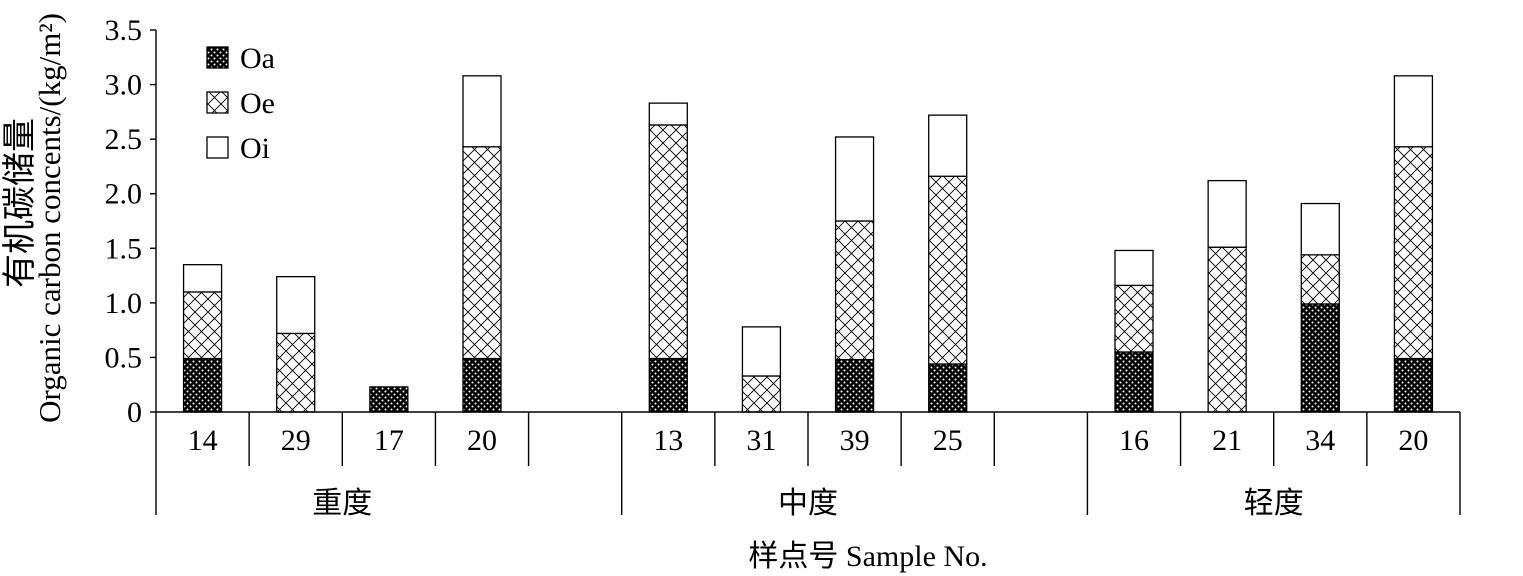 Image resolution: width=1523 pixels, height=576 pixels. I want to click on y-tick-label: 0, so click(134, 412).